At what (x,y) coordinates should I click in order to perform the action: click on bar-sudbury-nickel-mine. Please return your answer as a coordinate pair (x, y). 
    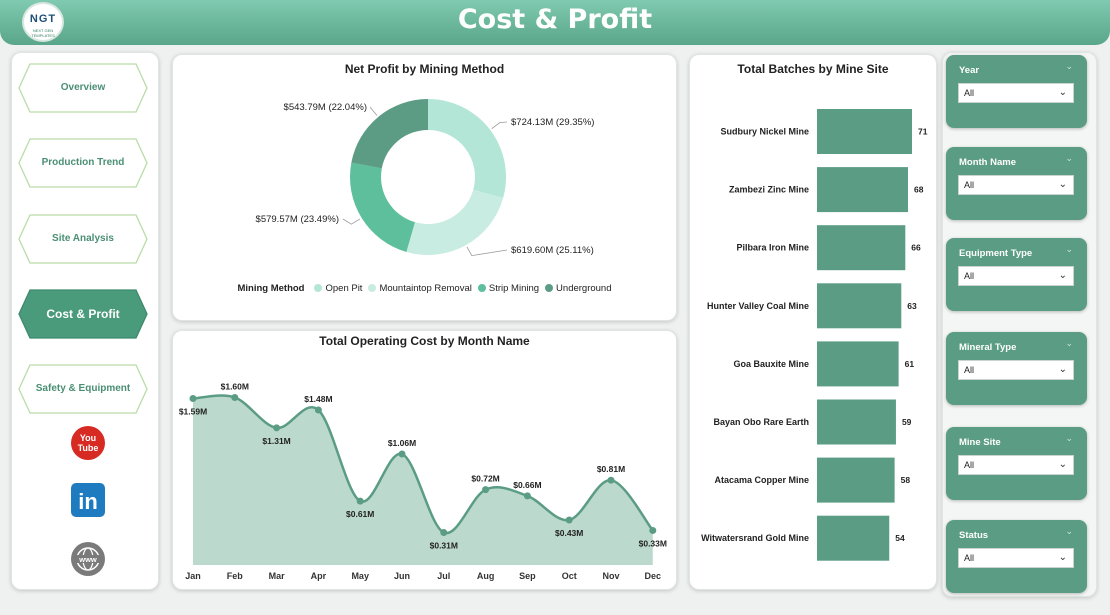
    Looking at the image, I should click on (864, 131).